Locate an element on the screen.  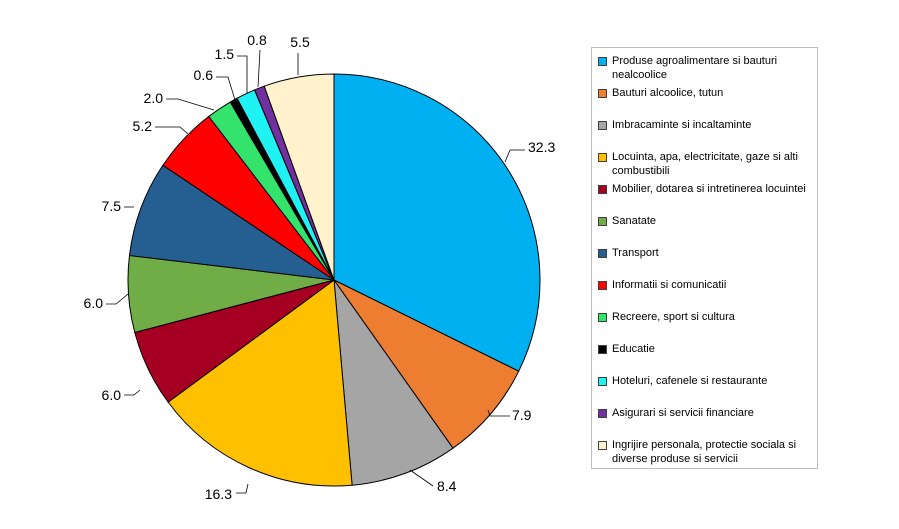
legend-label: Bauturi alcoolice, tutun is located at coordinates (668, 93).